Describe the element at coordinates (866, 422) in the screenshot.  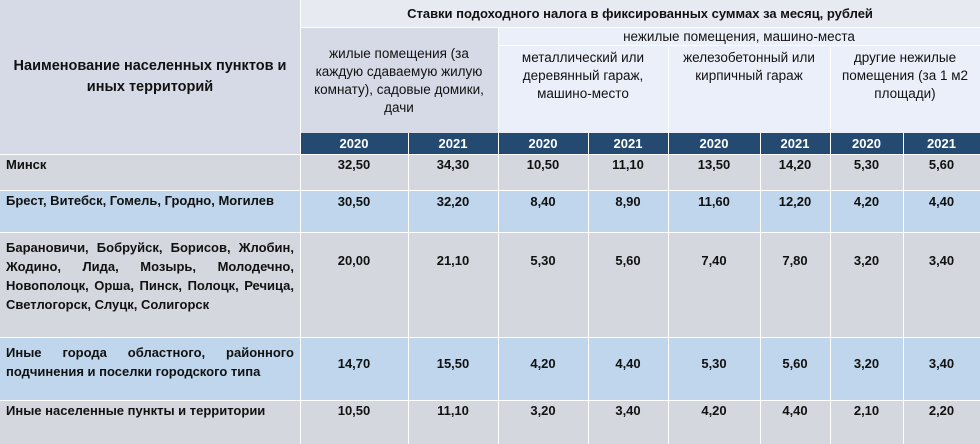
I see `table-cell: 2,10` at that location.